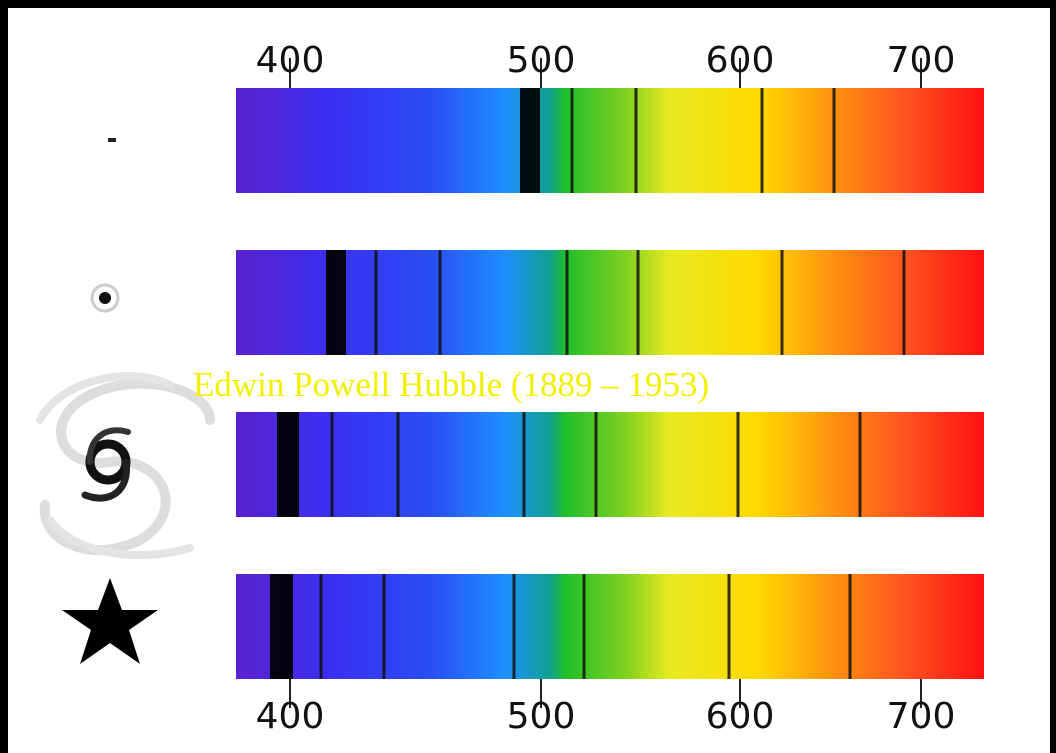 The image size is (1056, 753). I want to click on distant-galaxy-icon, so click(112, 140).